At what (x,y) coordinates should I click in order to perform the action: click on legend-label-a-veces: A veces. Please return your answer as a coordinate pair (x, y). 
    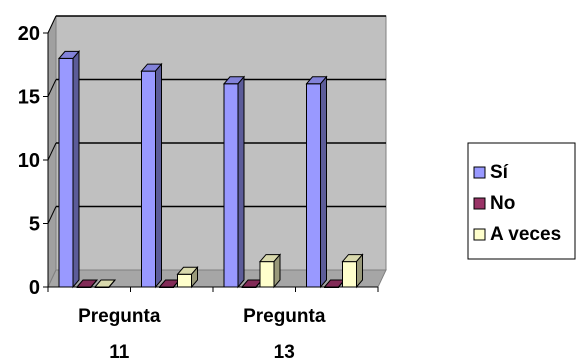
    Looking at the image, I should click on (525, 234).